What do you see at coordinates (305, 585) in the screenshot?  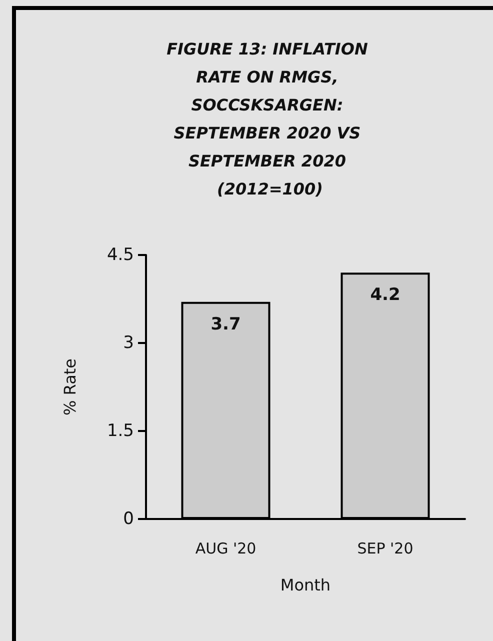 I see `x-axis-title: Month` at bounding box center [305, 585].